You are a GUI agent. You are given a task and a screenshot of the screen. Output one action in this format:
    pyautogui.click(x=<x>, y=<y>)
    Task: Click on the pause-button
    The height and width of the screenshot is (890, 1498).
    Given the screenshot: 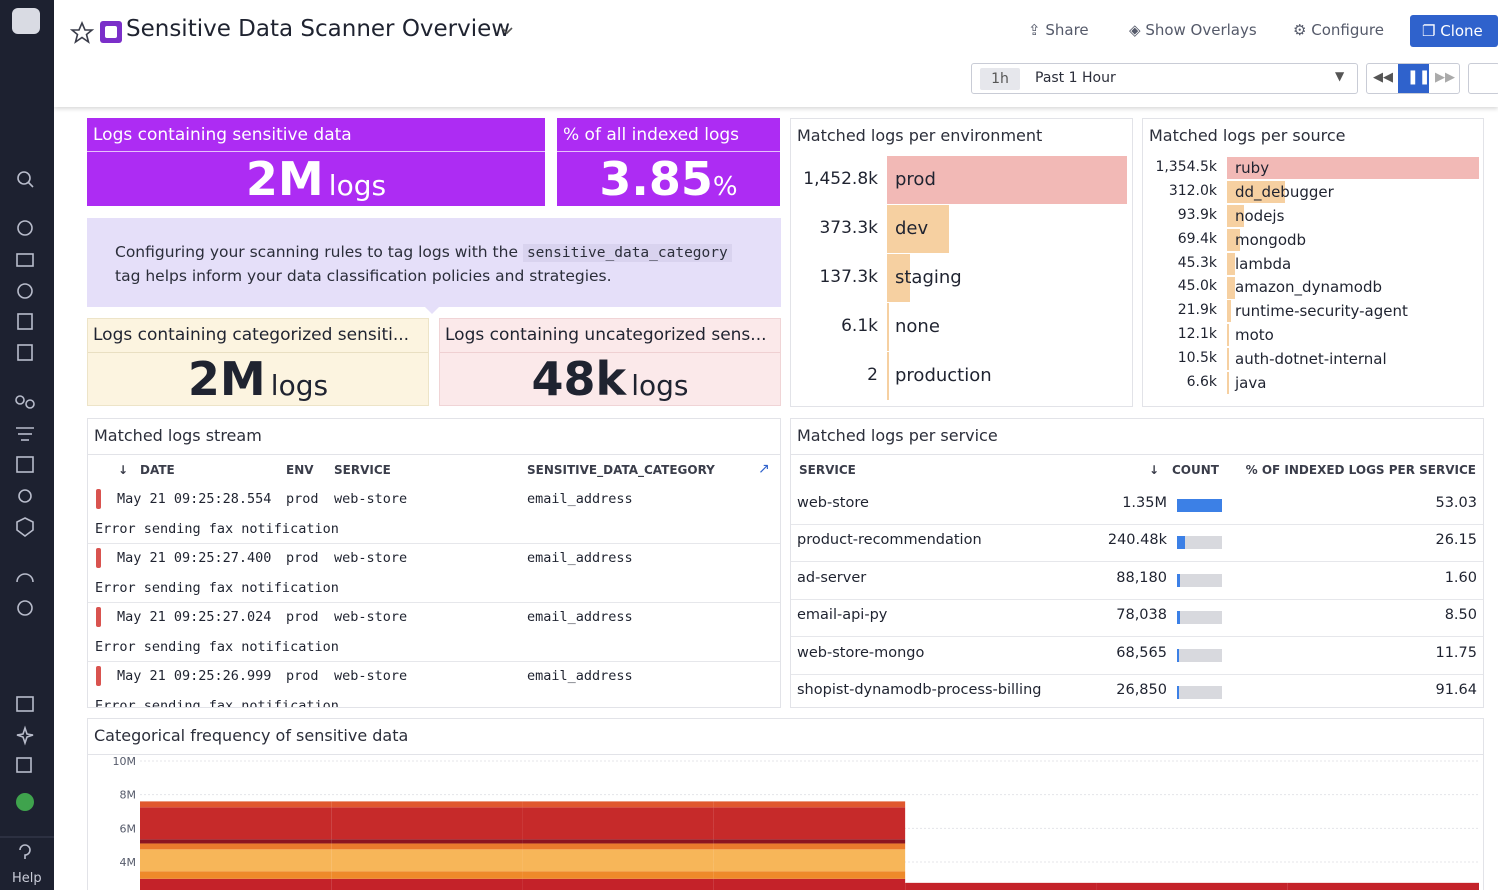 What is the action you would take?
    pyautogui.click(x=1413, y=78)
    